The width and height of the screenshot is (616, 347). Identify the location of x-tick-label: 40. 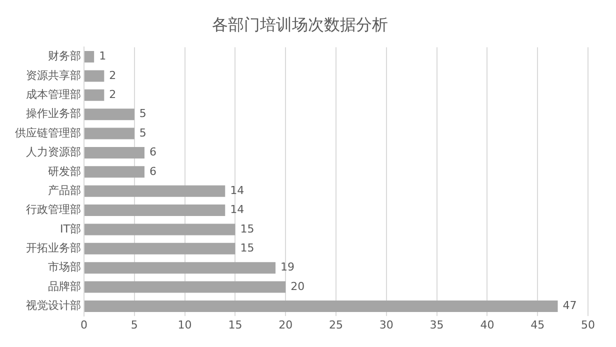
(487, 325).